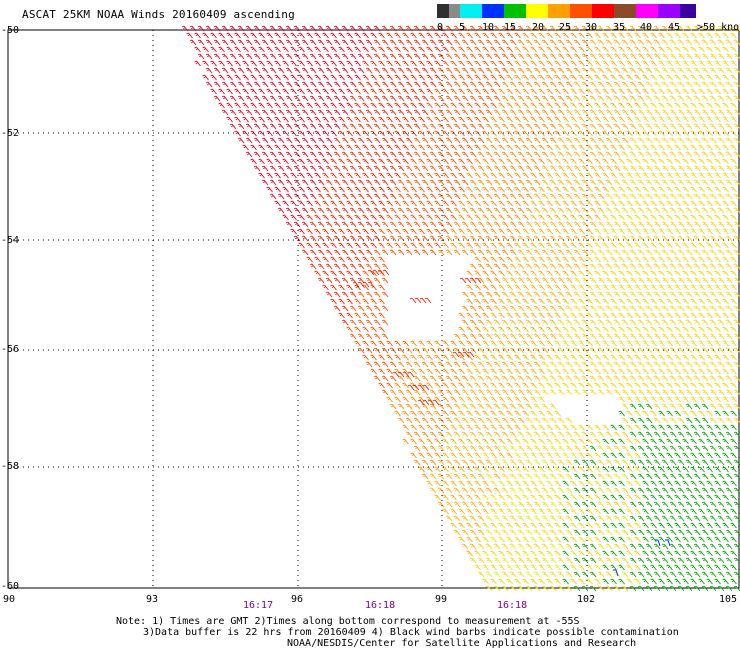 Image resolution: width=740 pixels, height=650 pixels. What do you see at coordinates (258, 605) in the screenshot?
I see `time-label-1: 16:17` at bounding box center [258, 605].